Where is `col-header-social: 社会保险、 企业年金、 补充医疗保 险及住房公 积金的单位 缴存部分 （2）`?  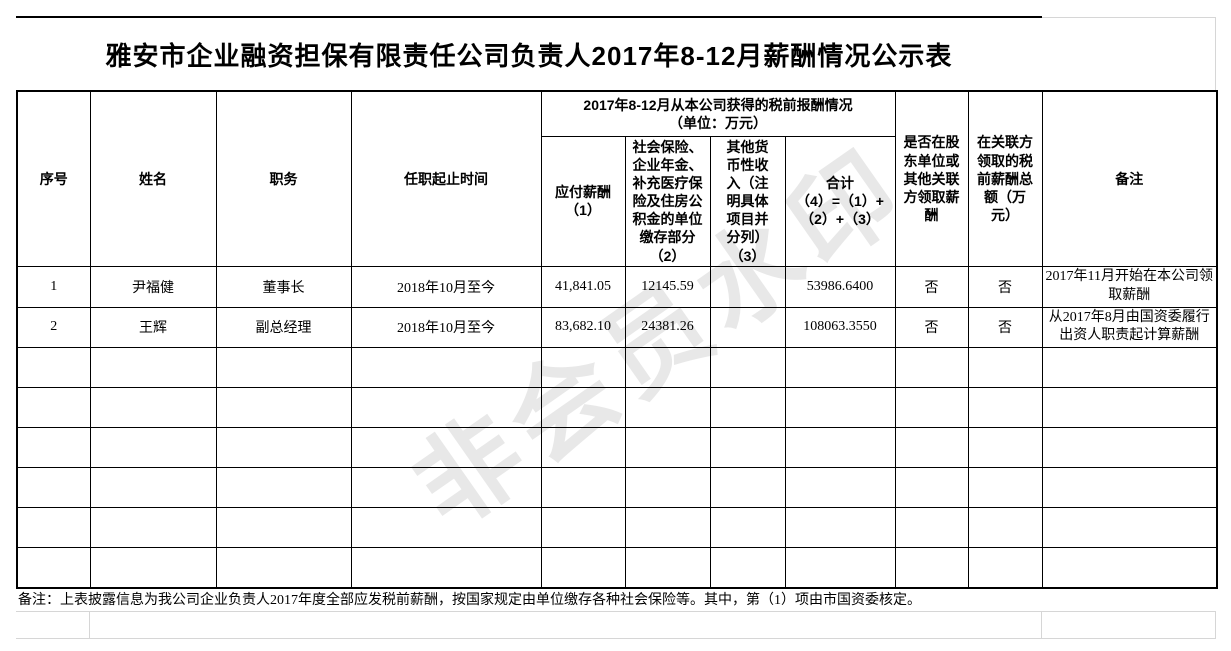
col-header-social: 社会保险、 企业年金、 补充医疗保 险及住房公 积金的单位 缴存部分 （2） is located at coordinates (667, 201).